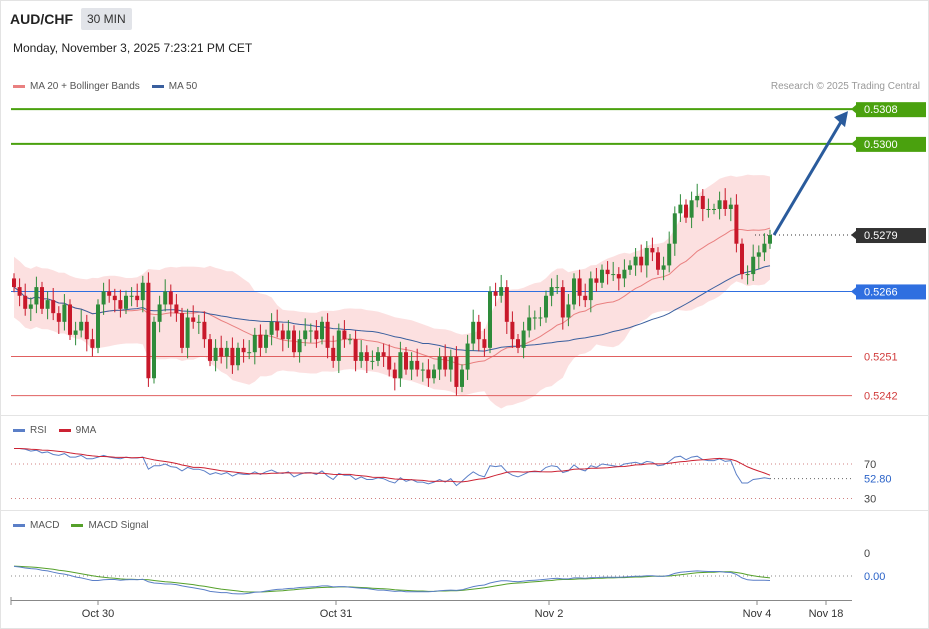 The height and width of the screenshot is (629, 929). What do you see at coordinates (109, 525) in the screenshot?
I see `legend-item-signal: MACD Signal` at bounding box center [109, 525].